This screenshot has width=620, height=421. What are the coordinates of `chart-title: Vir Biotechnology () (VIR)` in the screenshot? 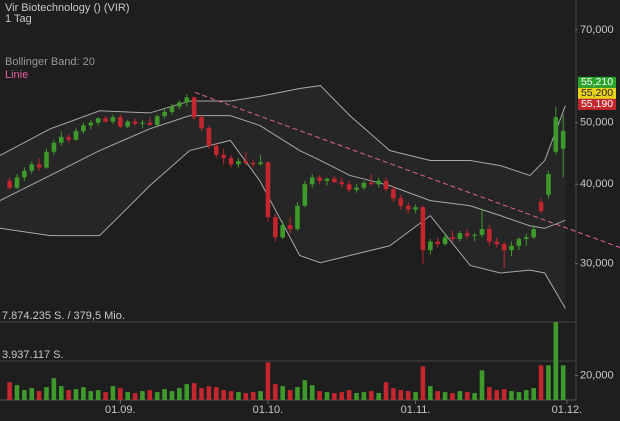 It's located at (67, 8).